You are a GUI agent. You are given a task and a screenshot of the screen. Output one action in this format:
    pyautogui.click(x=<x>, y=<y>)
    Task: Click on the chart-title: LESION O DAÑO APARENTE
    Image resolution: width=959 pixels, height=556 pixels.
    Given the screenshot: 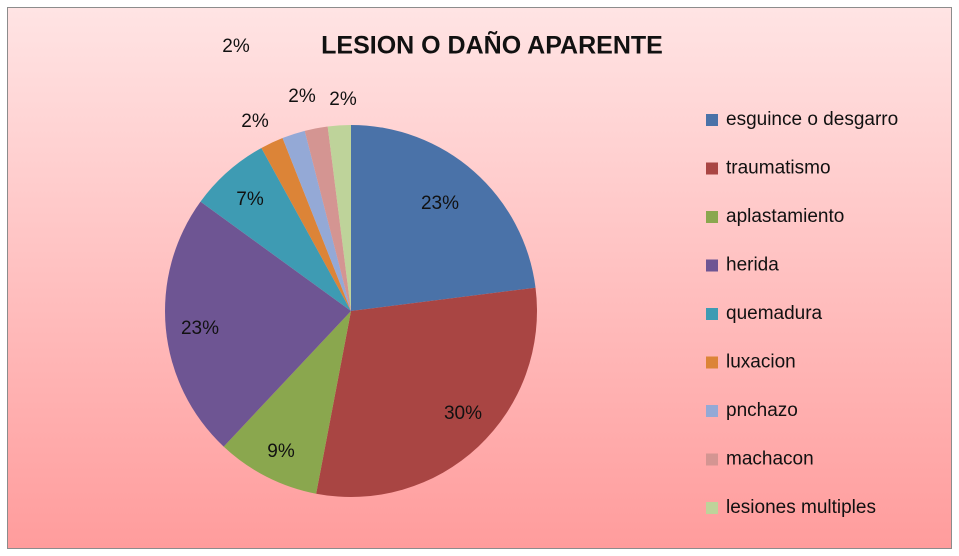 What is the action you would take?
    pyautogui.click(x=492, y=45)
    